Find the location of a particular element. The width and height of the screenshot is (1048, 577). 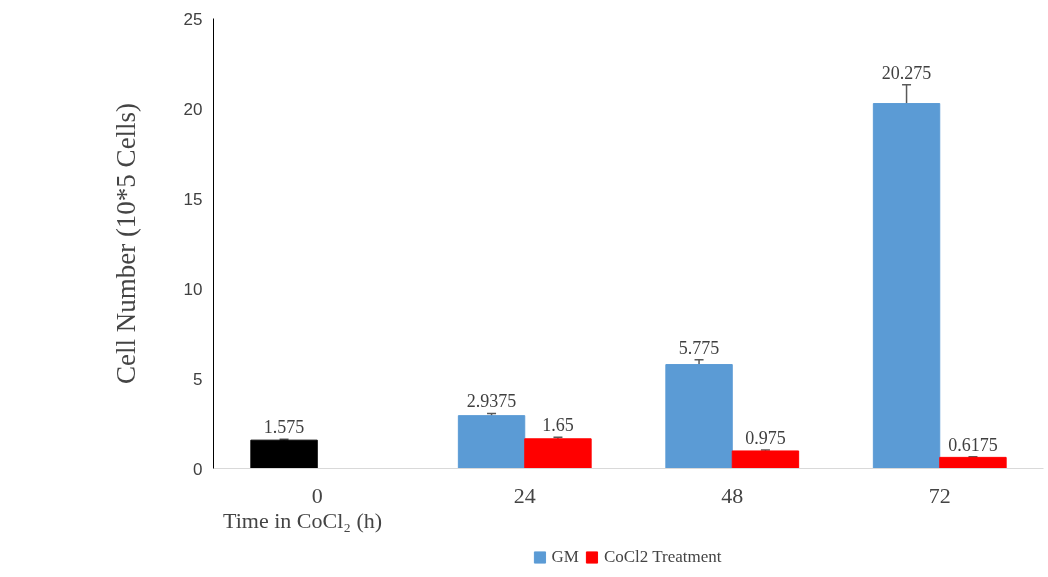

y-tick-label: 5 is located at coordinates (198, 379).